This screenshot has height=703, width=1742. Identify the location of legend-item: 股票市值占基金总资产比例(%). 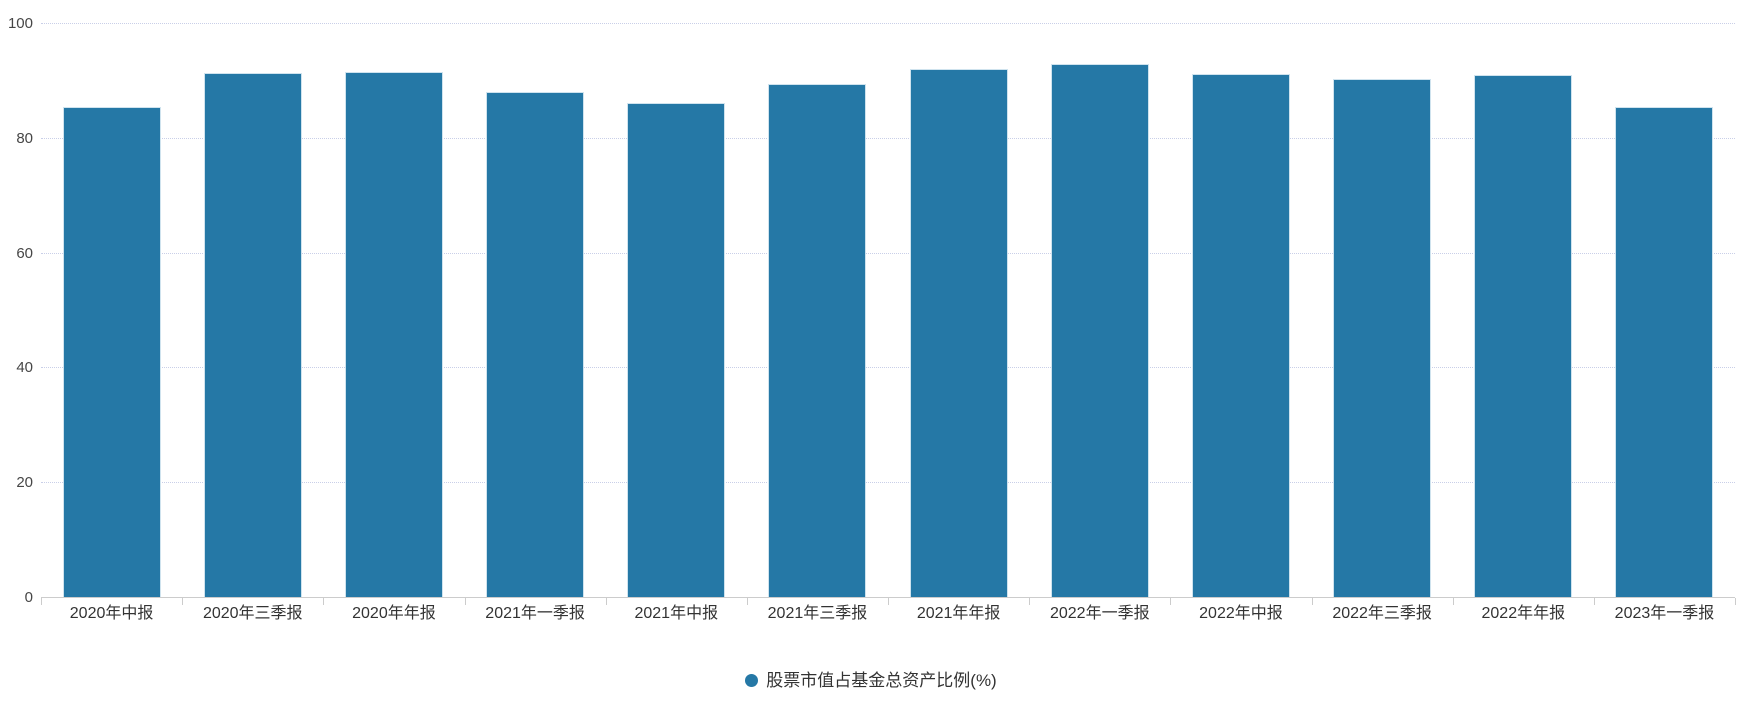
(871, 680).